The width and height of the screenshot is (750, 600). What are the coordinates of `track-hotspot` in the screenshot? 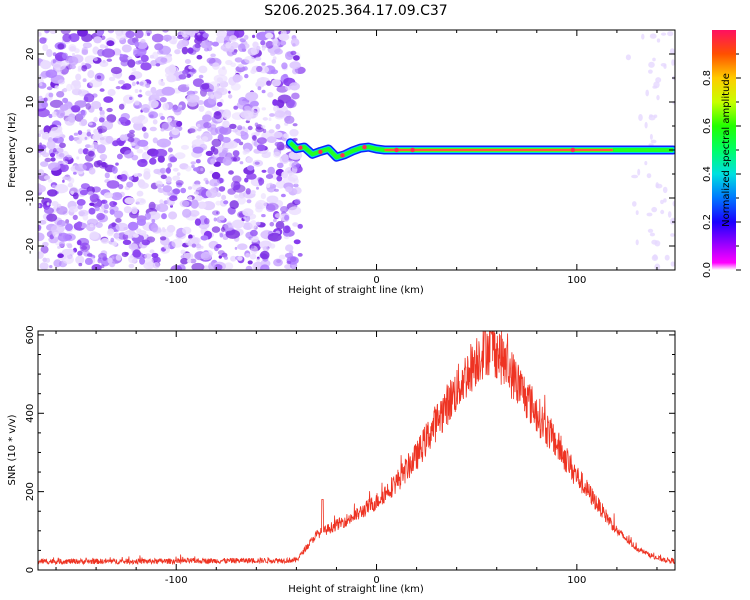 It's located at (342, 155).